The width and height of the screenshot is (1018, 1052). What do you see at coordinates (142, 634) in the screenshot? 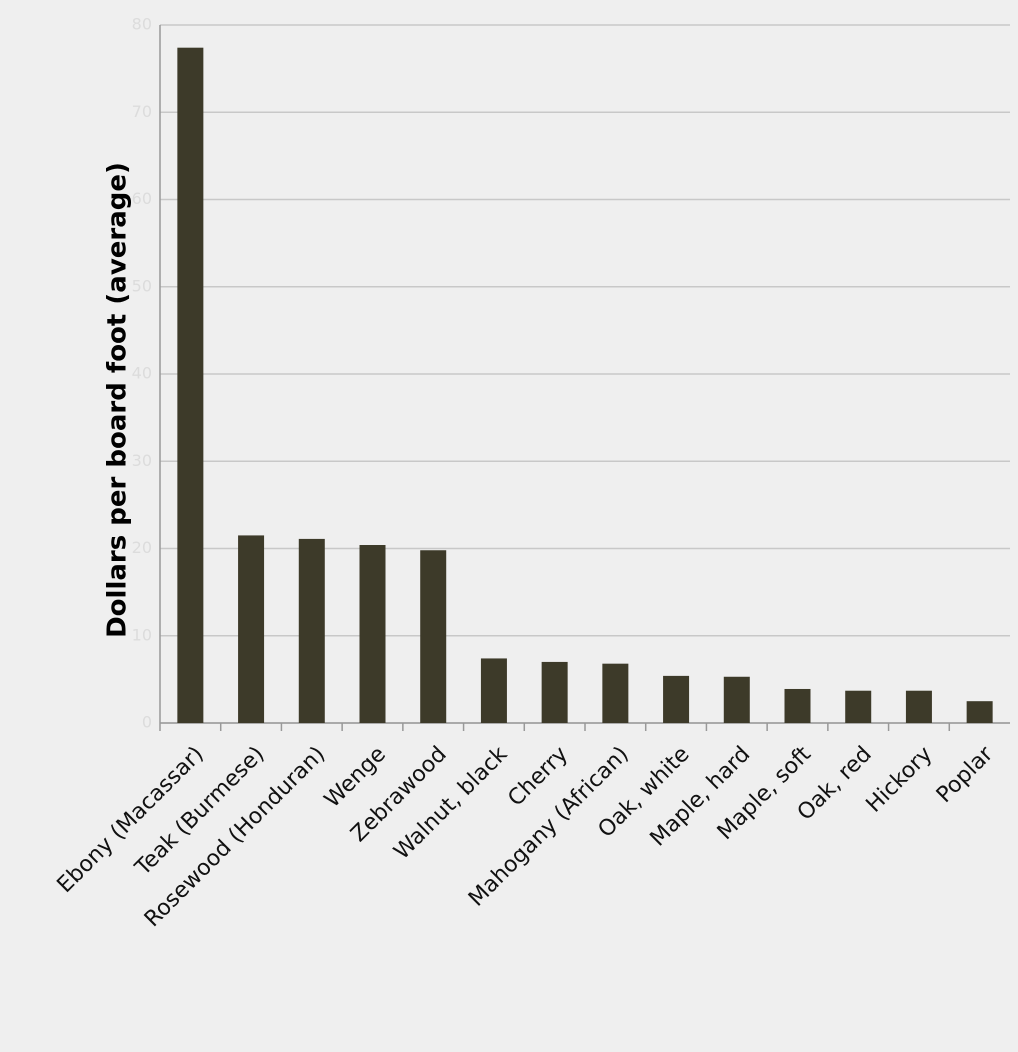
I see `y-tick-label: 10` at bounding box center [142, 634].